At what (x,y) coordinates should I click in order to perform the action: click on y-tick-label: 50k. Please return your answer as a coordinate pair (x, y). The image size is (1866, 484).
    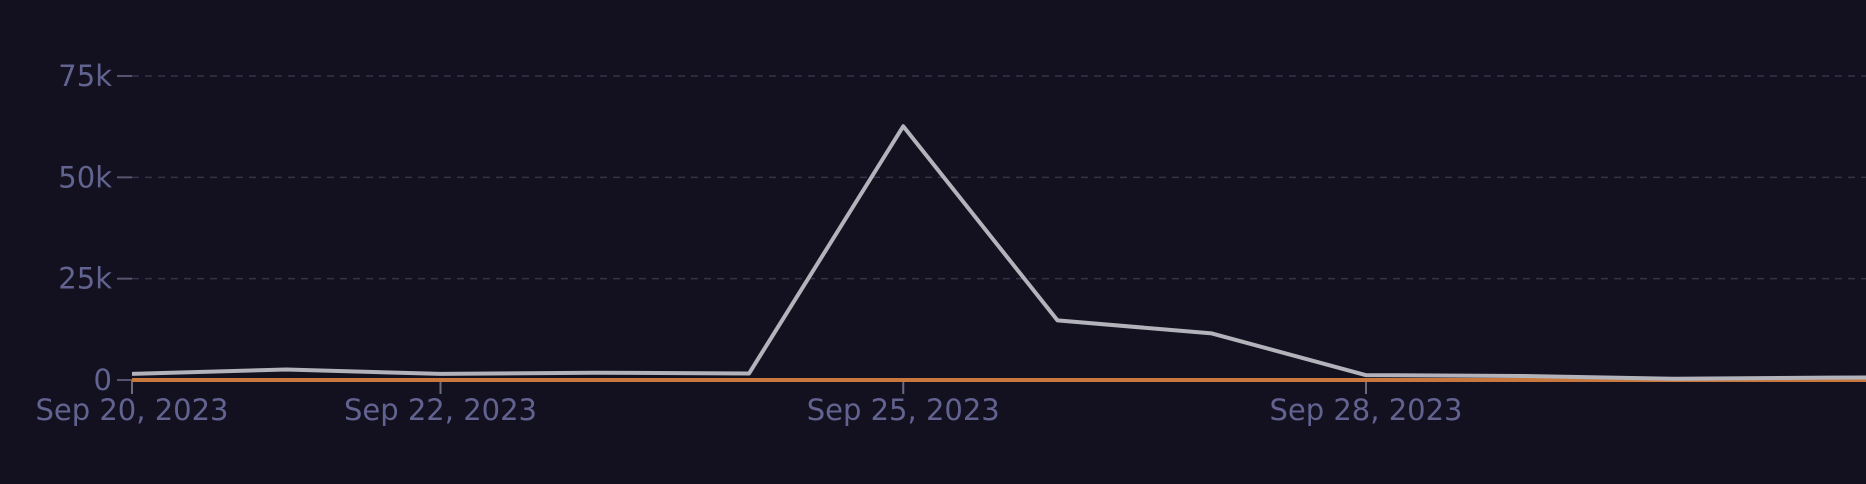
    Looking at the image, I should click on (85, 177).